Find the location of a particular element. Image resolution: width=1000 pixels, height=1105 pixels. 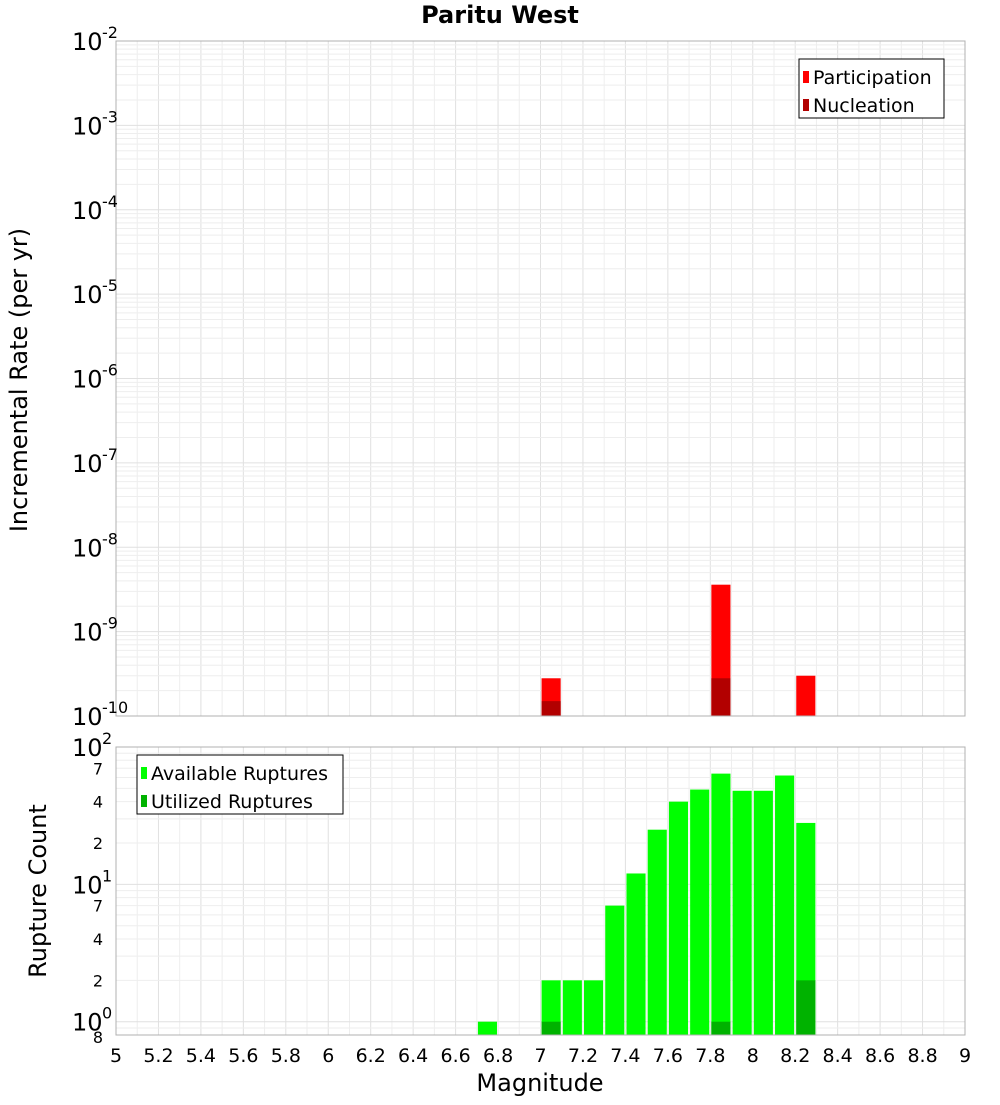

legend-label: Utilized Ruptures is located at coordinates (232, 802).